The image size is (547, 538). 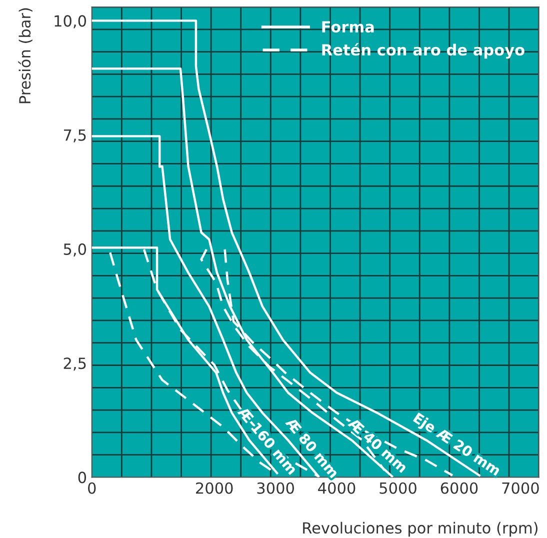 What do you see at coordinates (520, 488) in the screenshot?
I see `x-tick-label: 7000` at bounding box center [520, 488].